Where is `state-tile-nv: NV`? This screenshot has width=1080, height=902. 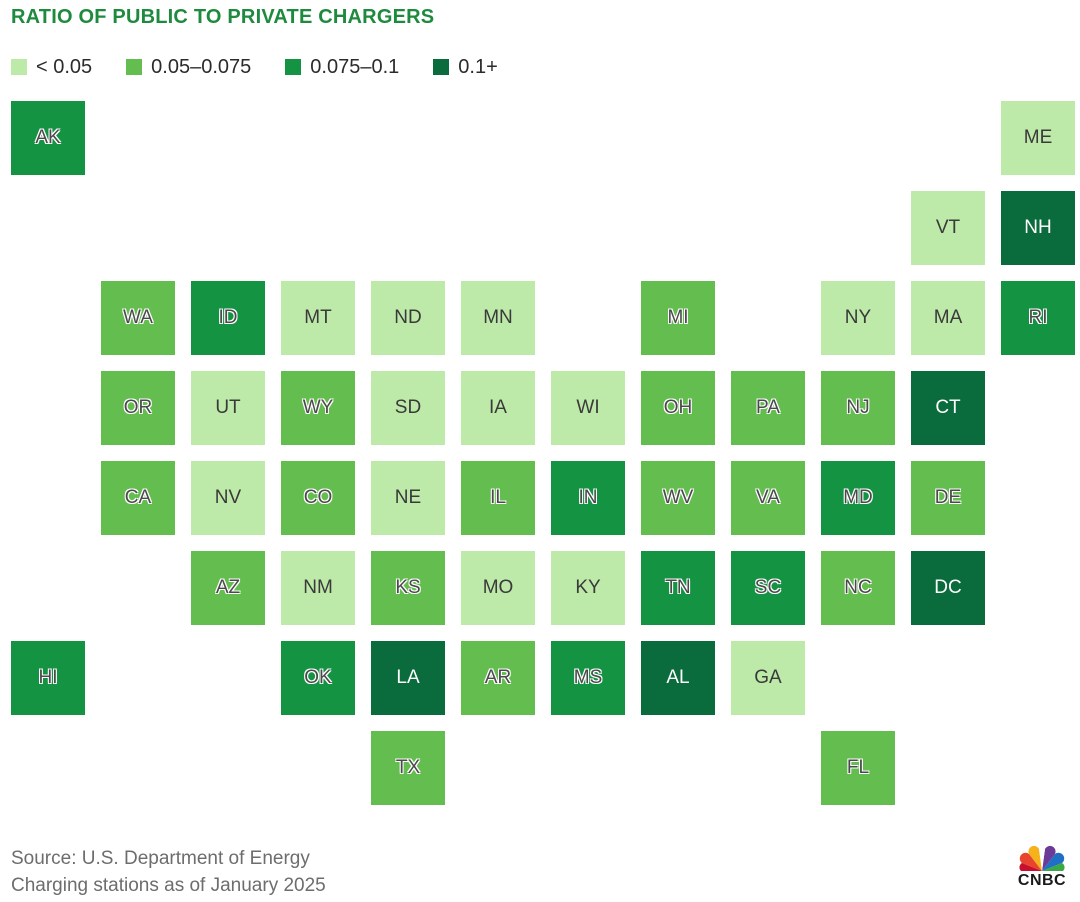
state-tile-nv: NV is located at coordinates (228, 498).